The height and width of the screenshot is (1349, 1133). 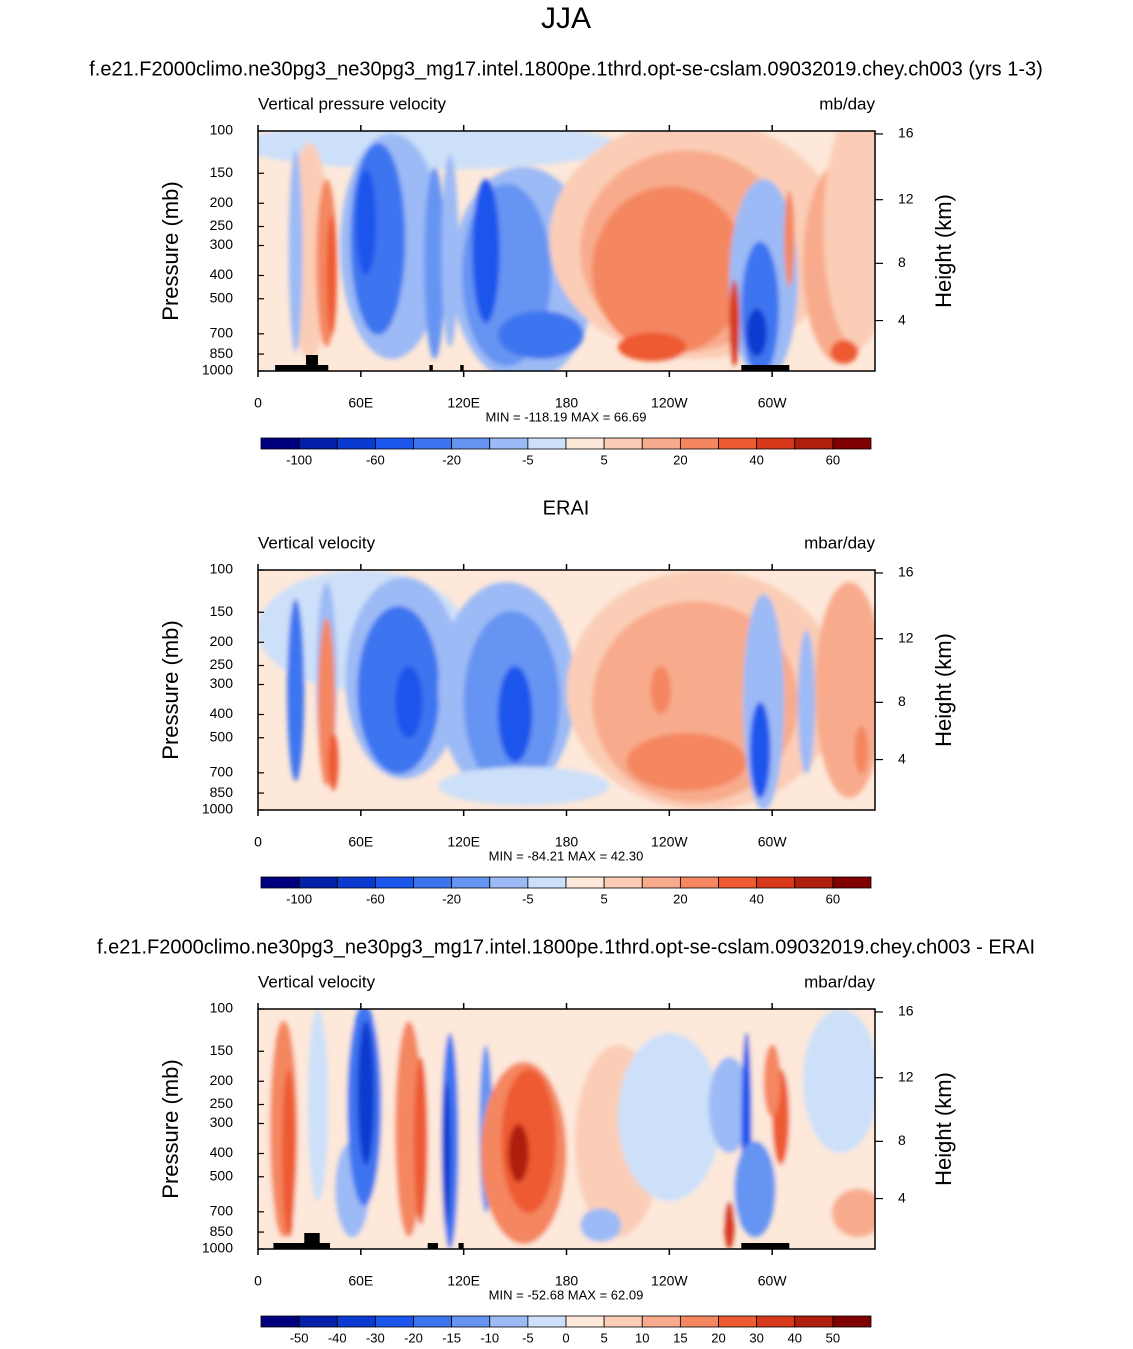 I want to click on colorbar-label: 50, so click(x=833, y=1337).